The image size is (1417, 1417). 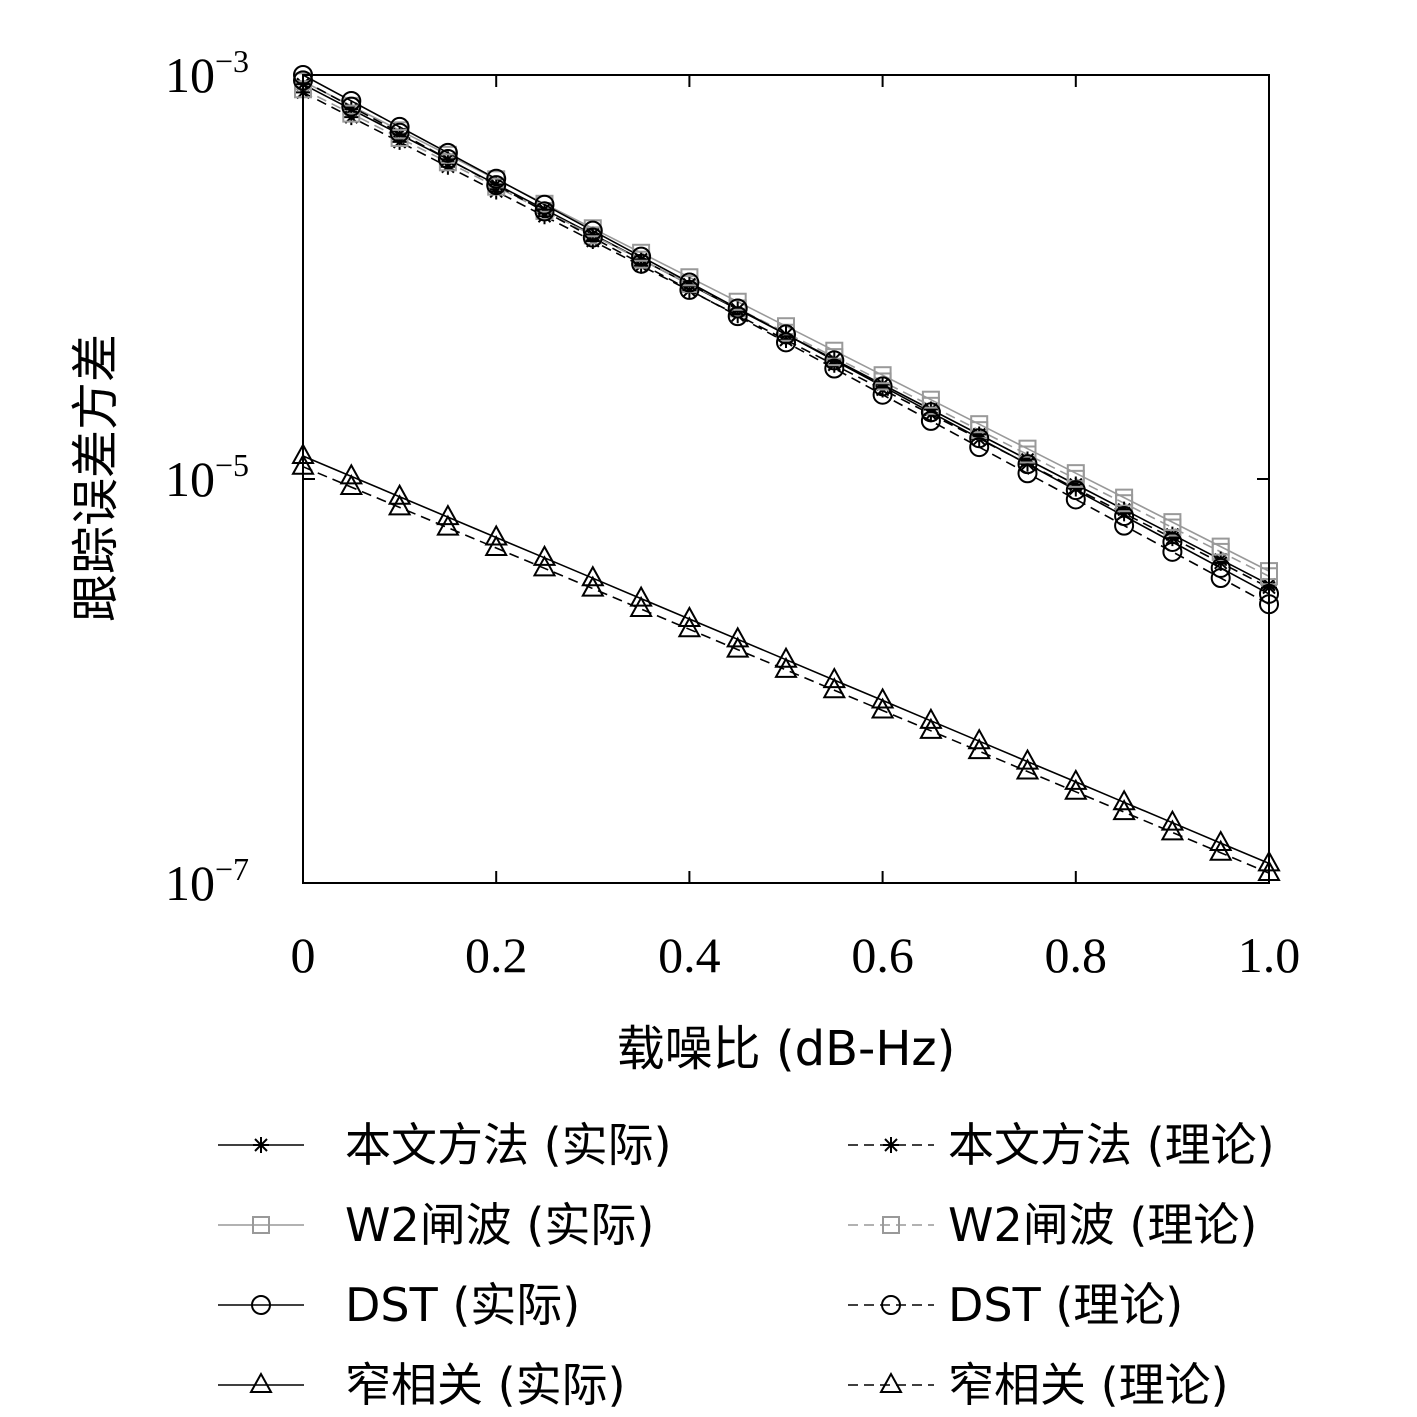 What do you see at coordinates (882, 955) in the screenshot?
I see `x-tick-label: 0.6` at bounding box center [882, 955].